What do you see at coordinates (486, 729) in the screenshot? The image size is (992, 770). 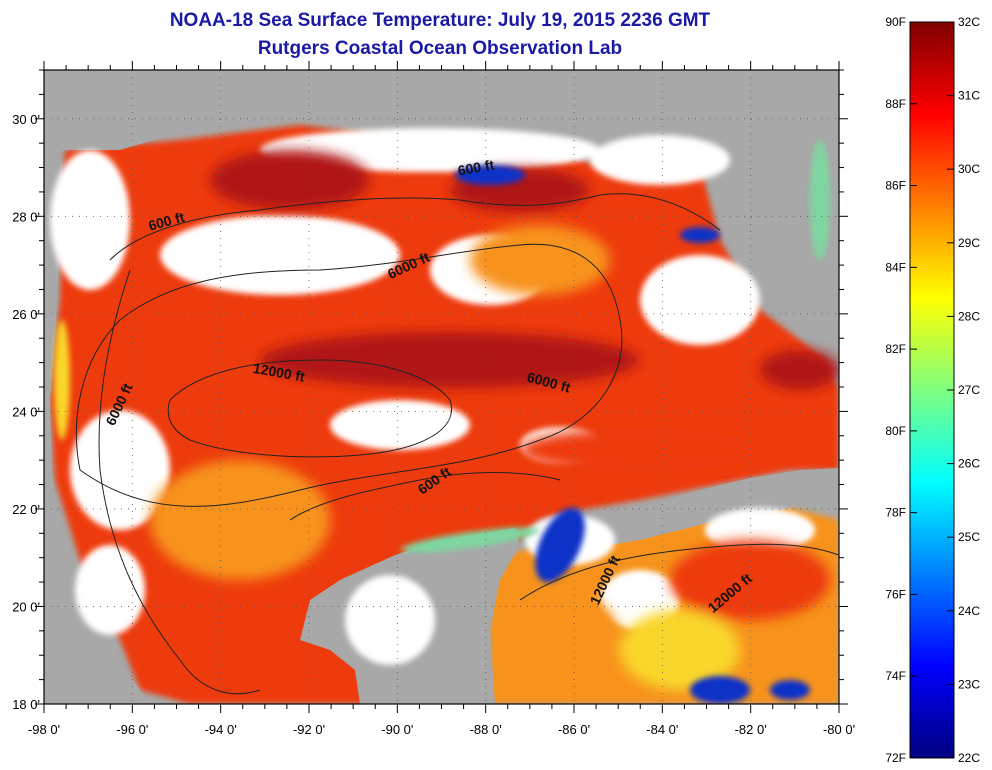 I see `x-tick-label: -88 0'` at bounding box center [486, 729].